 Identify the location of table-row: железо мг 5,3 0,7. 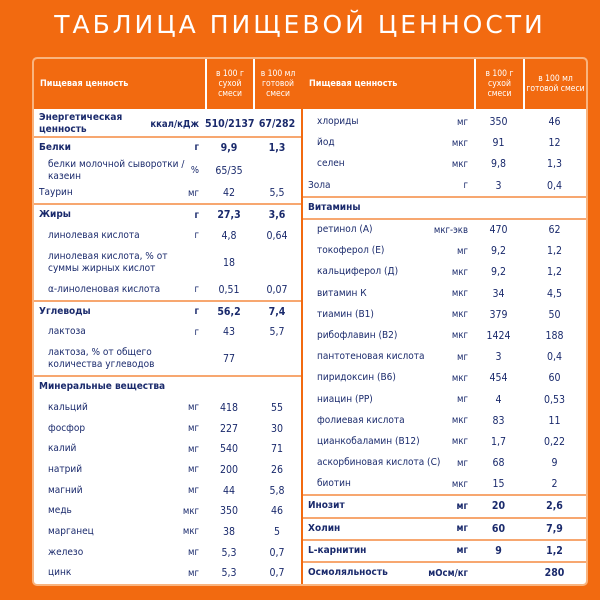
(167, 553).